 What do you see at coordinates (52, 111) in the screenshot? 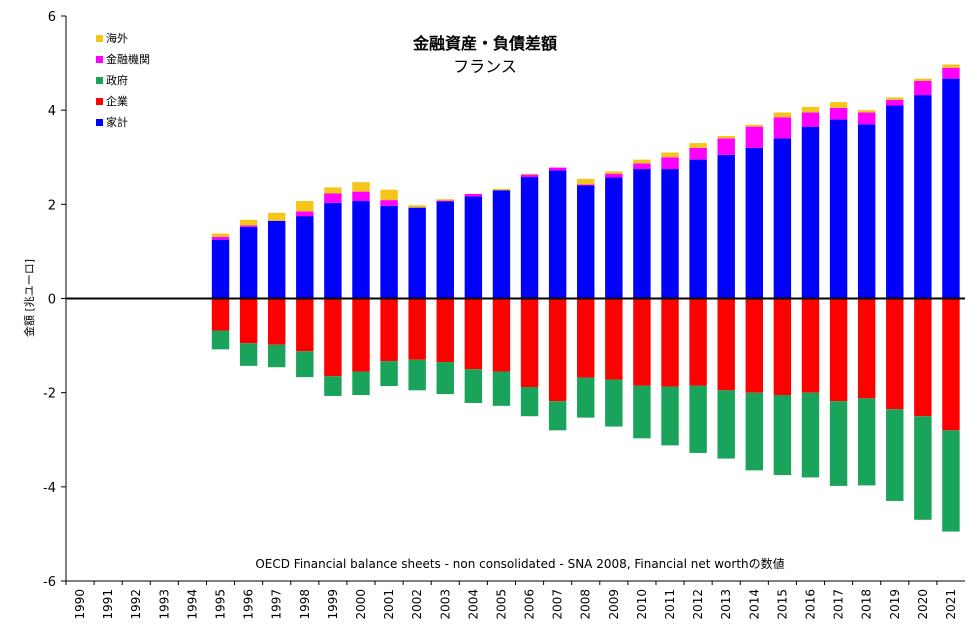
I see `y-tick-label: 4` at bounding box center [52, 111].